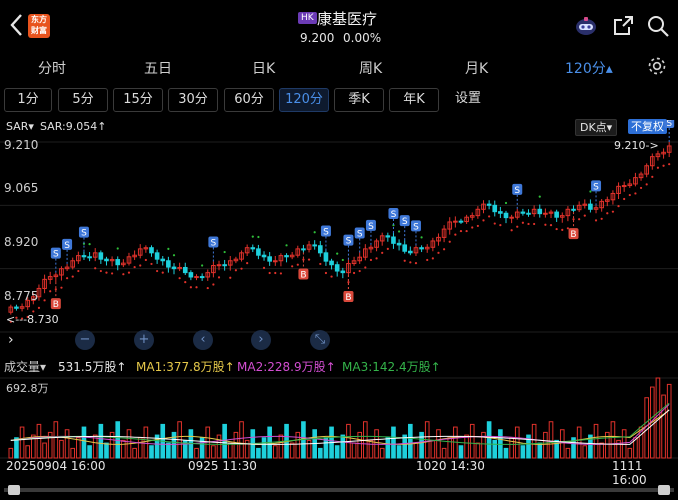 This screenshot has height=500, width=678. What do you see at coordinates (25, 367) in the screenshot?
I see `volume-selector: 成交量▾` at bounding box center [25, 367].